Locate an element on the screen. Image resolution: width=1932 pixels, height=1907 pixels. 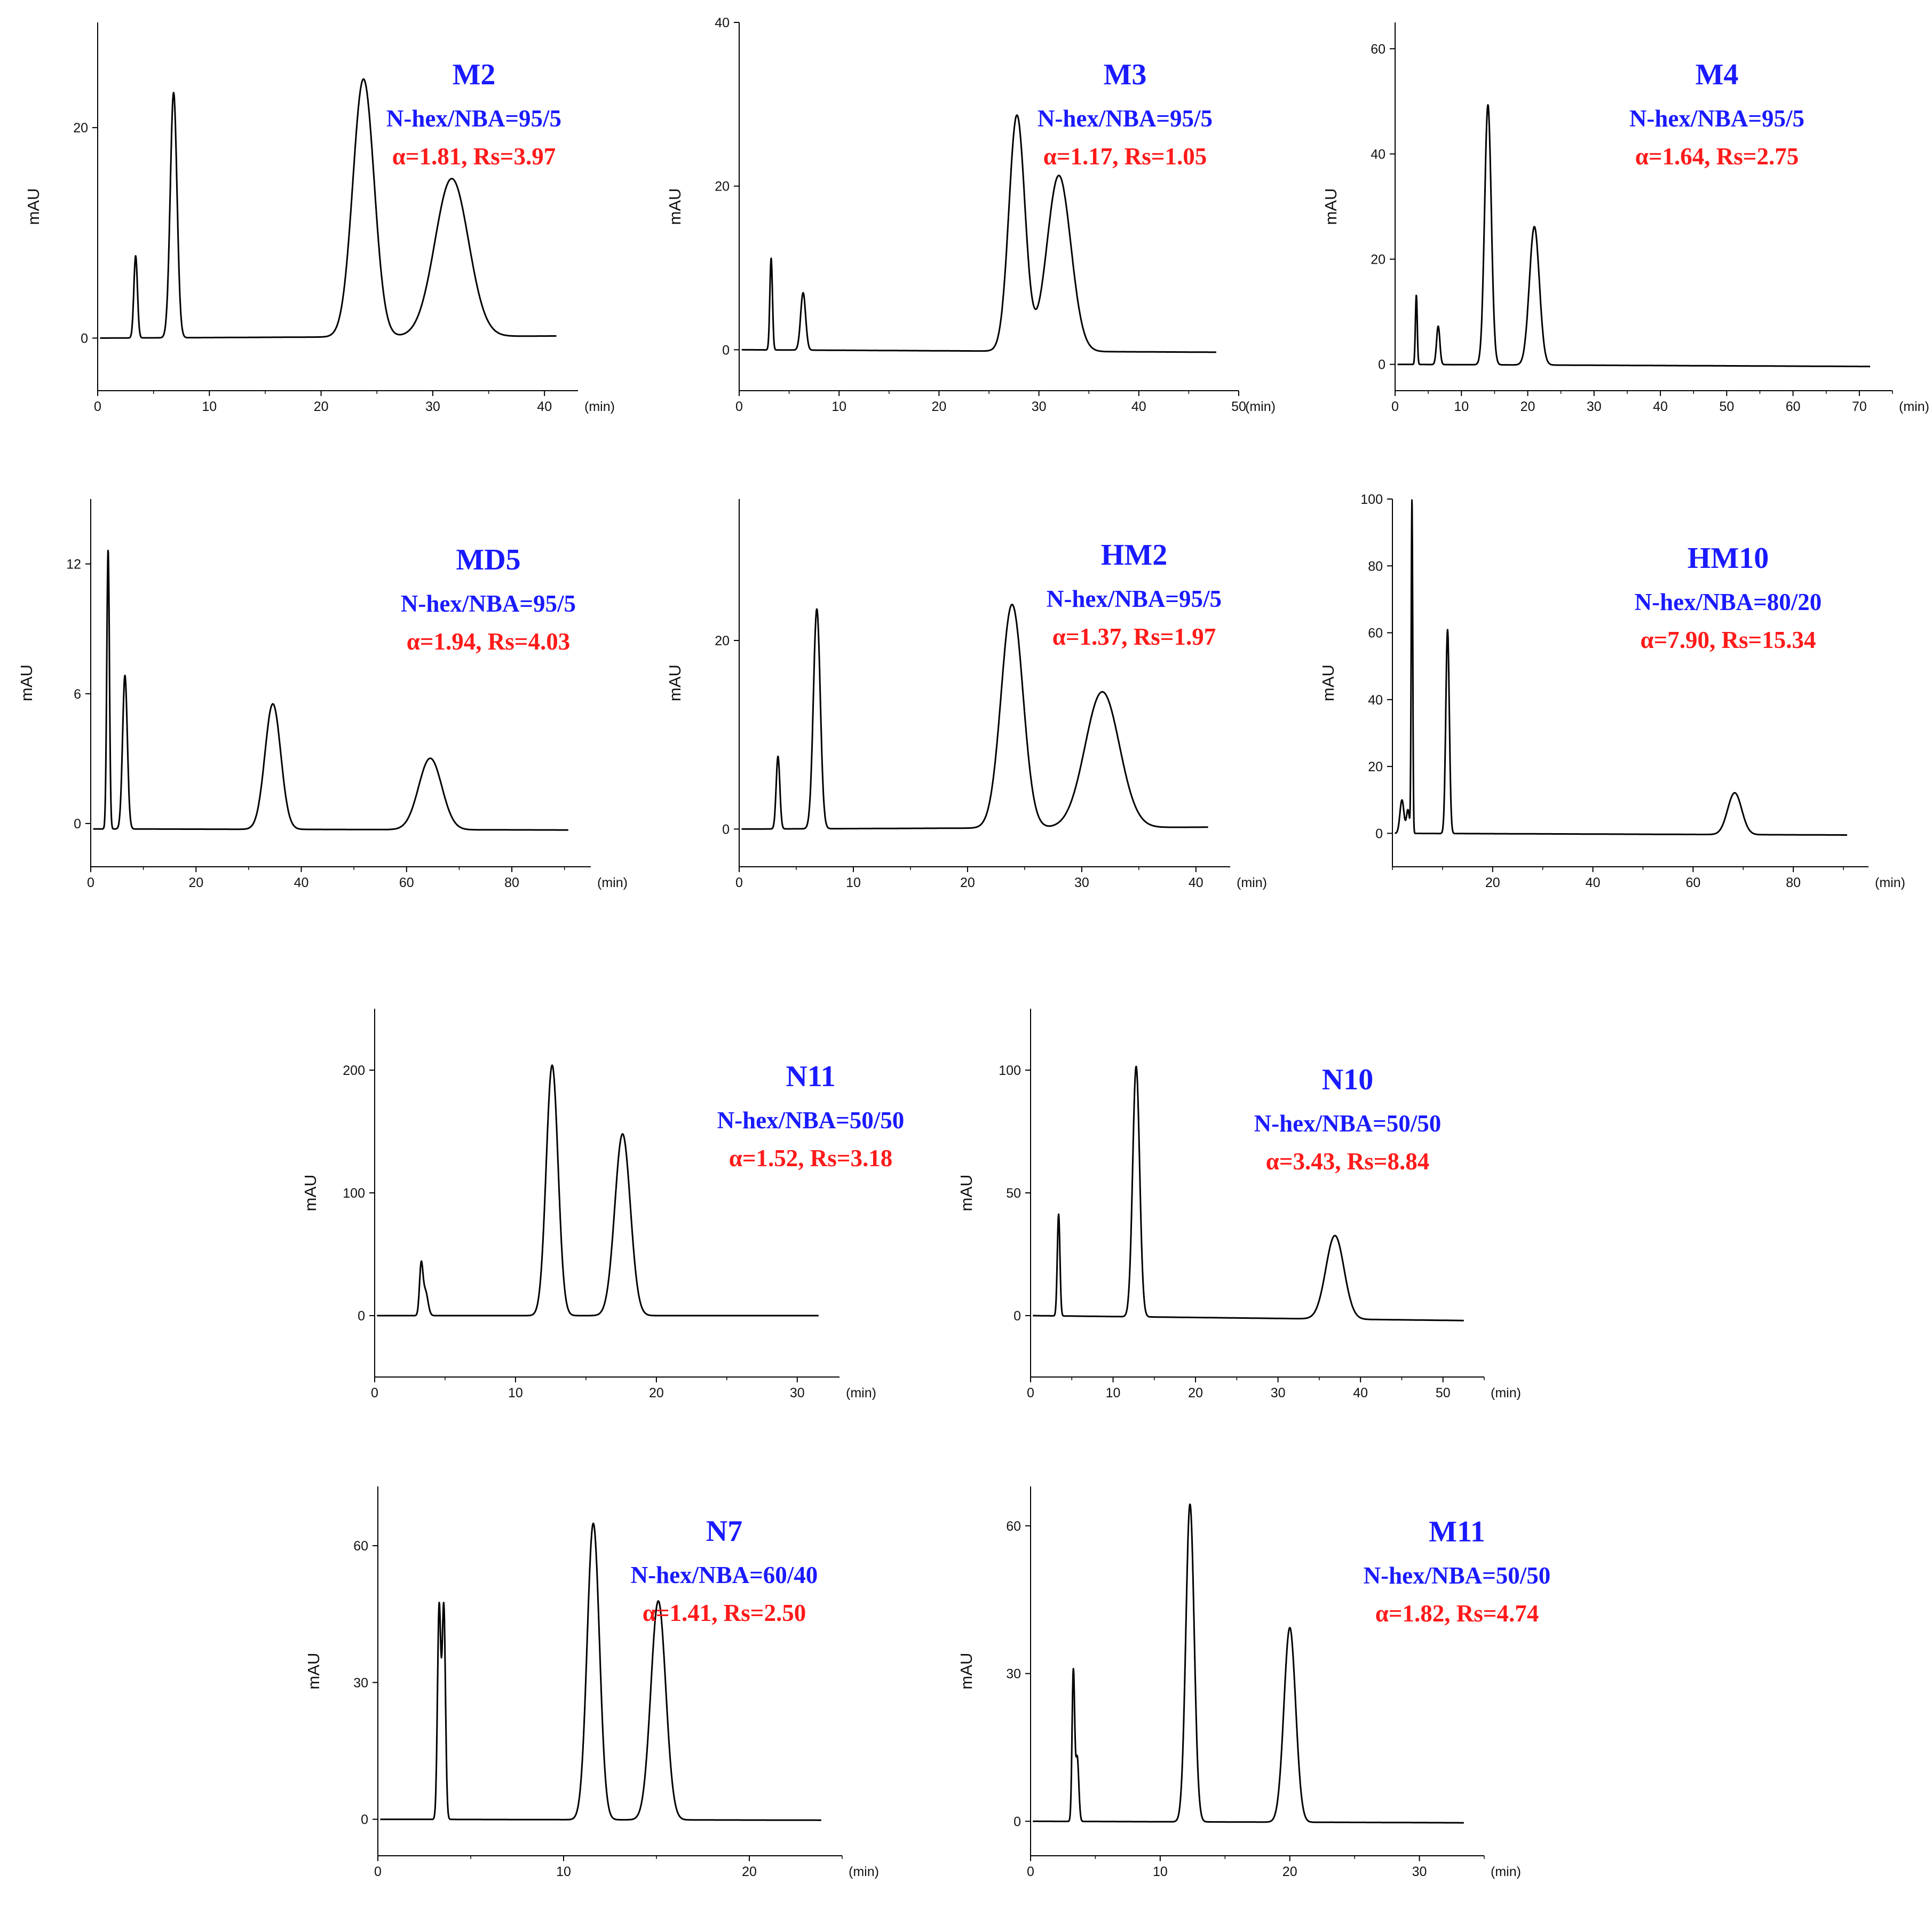
sample-title: M2 is located at coordinates (475, 74).